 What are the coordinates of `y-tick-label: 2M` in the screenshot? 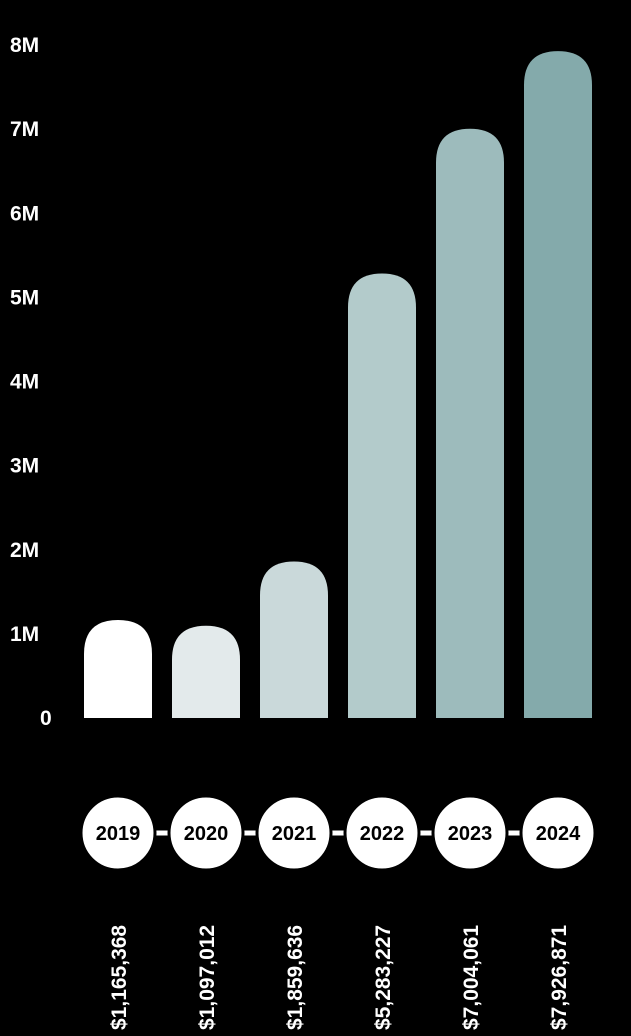 It's located at (24, 550).